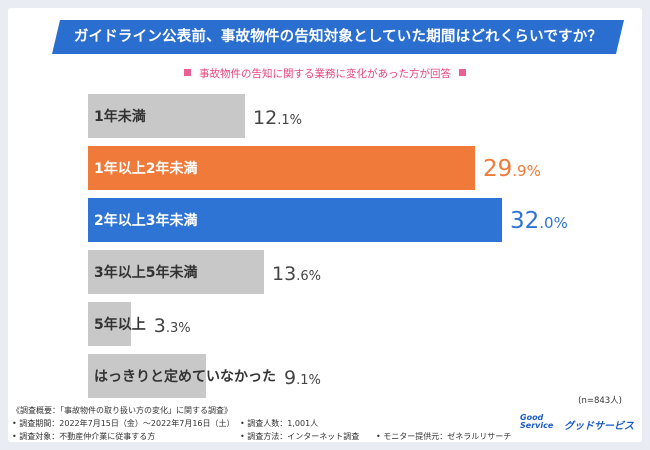  I want to click on footnote-survey-title: 《調査概要：「事故物件の取り扱い方の変化」に関する調査》, so click(122, 410).